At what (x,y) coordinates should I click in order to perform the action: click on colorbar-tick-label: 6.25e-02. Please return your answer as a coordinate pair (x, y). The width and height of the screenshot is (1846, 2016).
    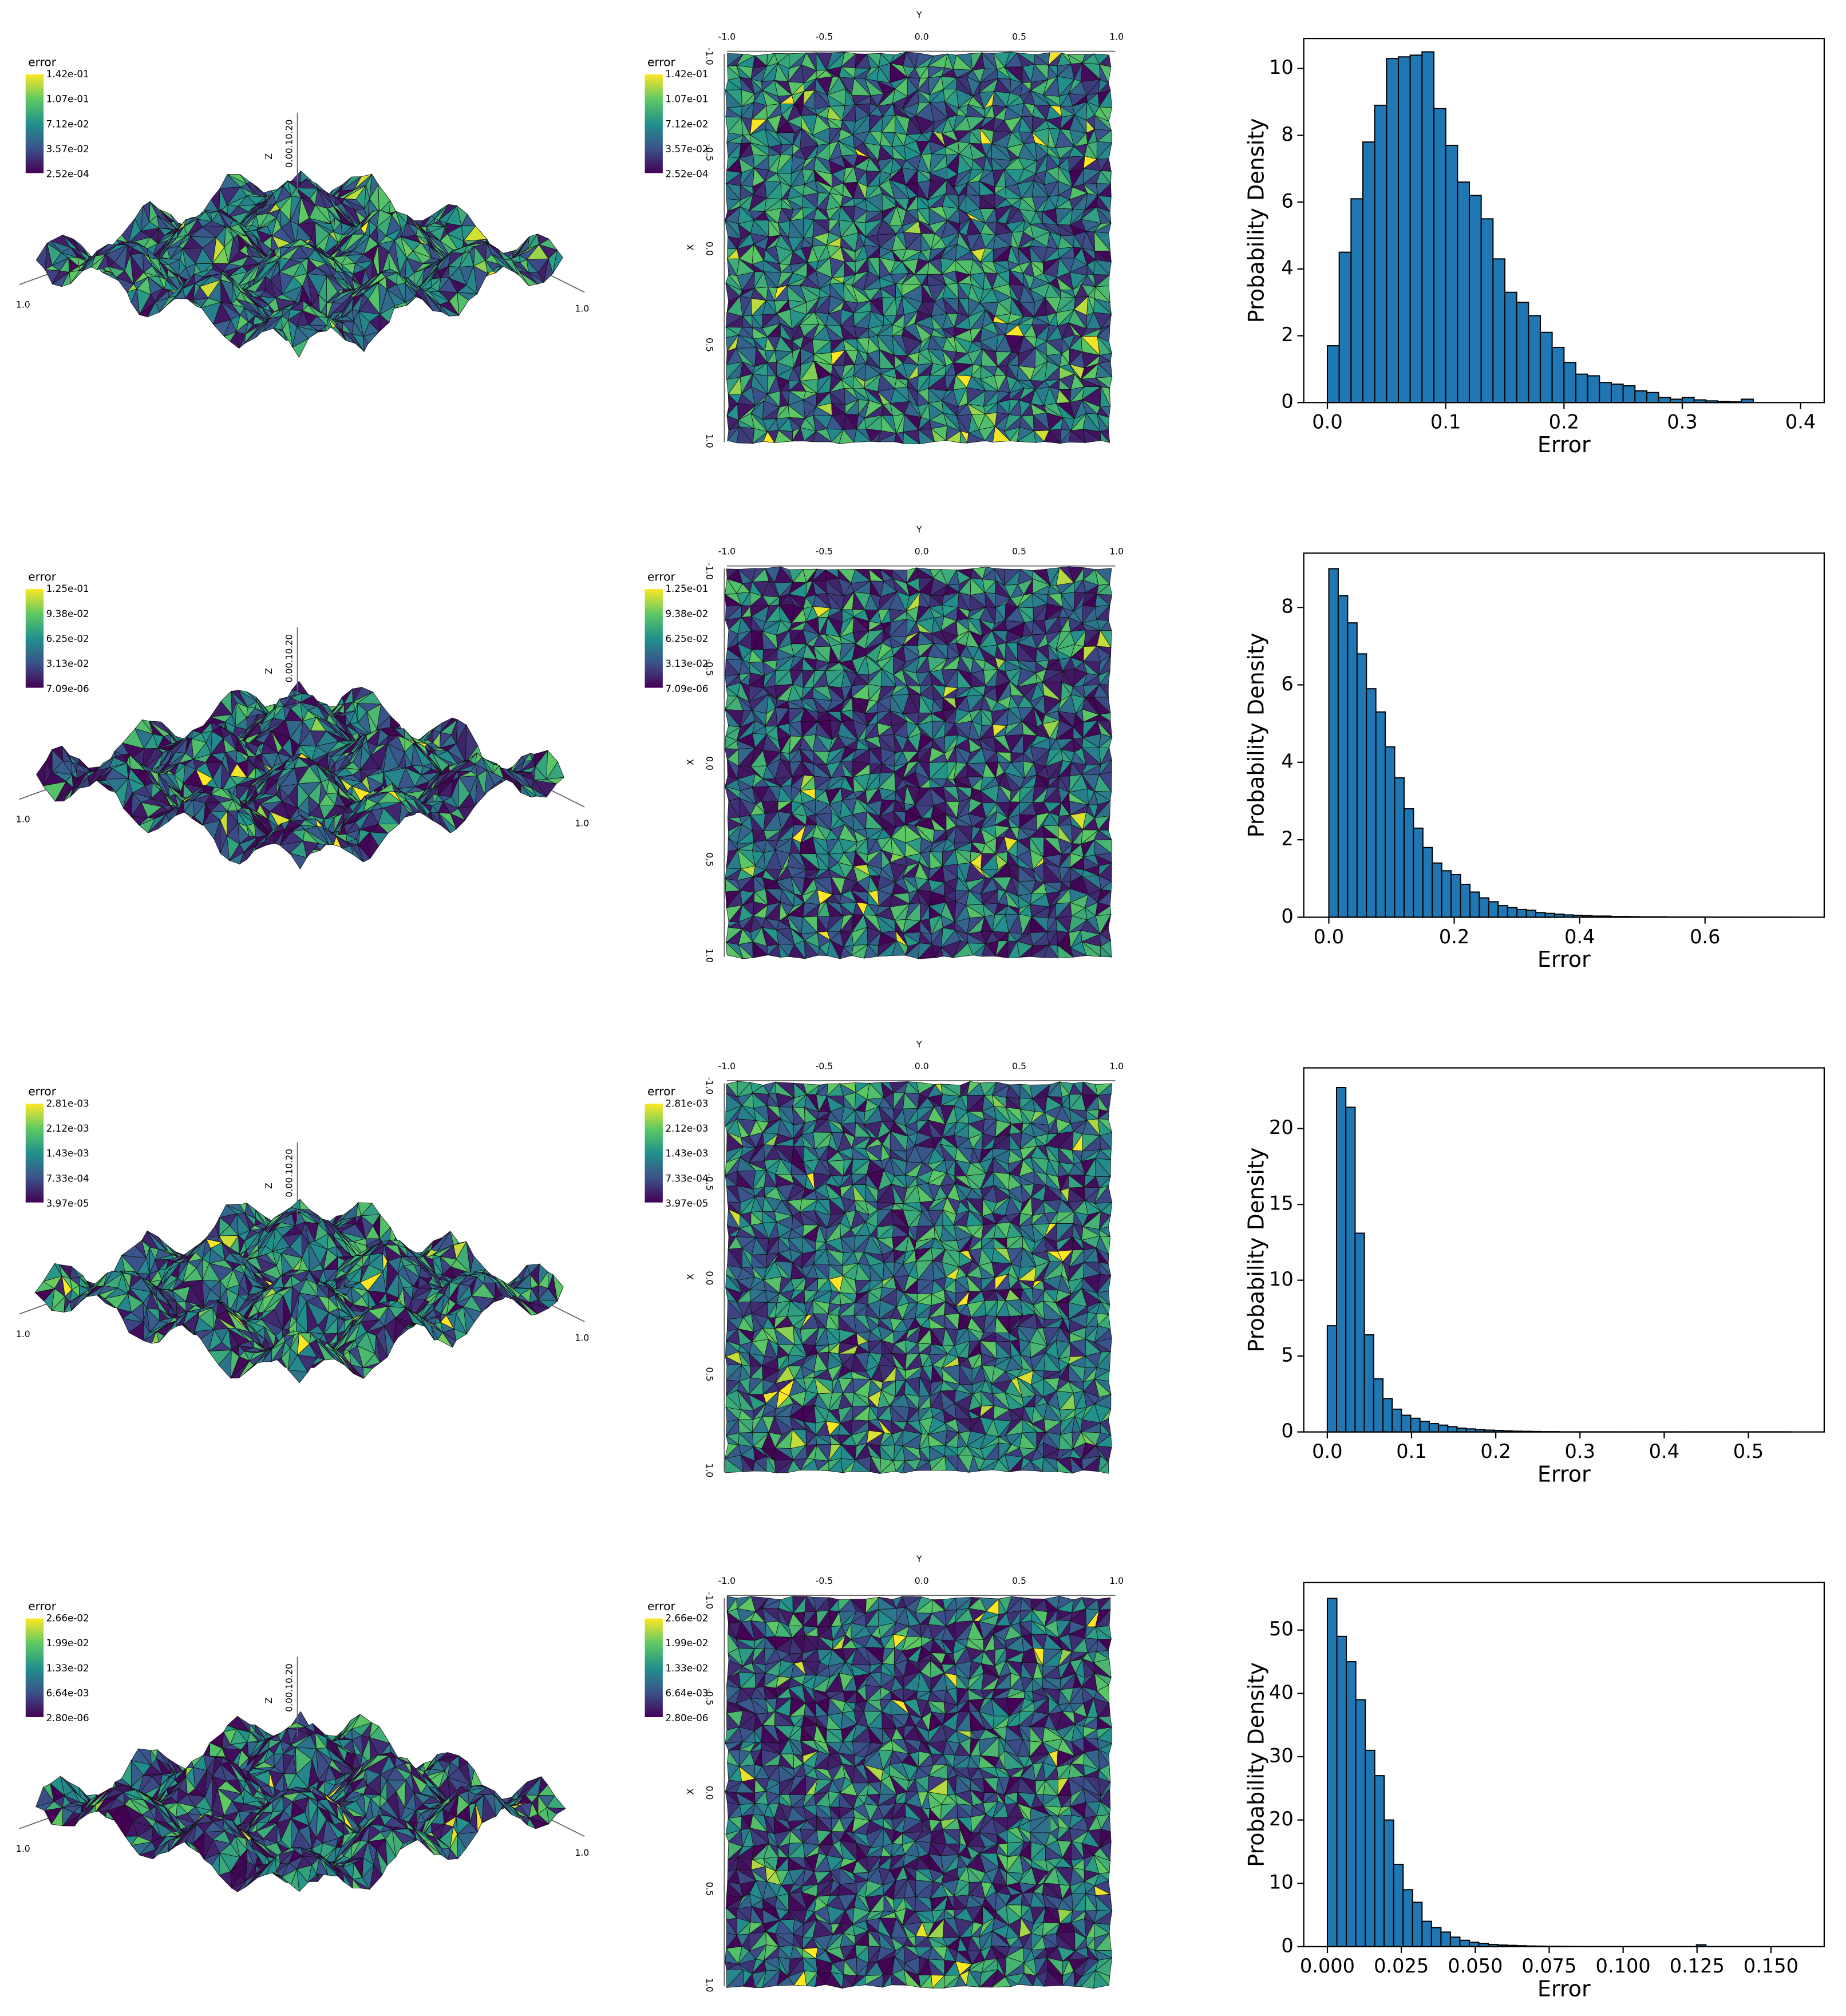
    Looking at the image, I should click on (67, 638).